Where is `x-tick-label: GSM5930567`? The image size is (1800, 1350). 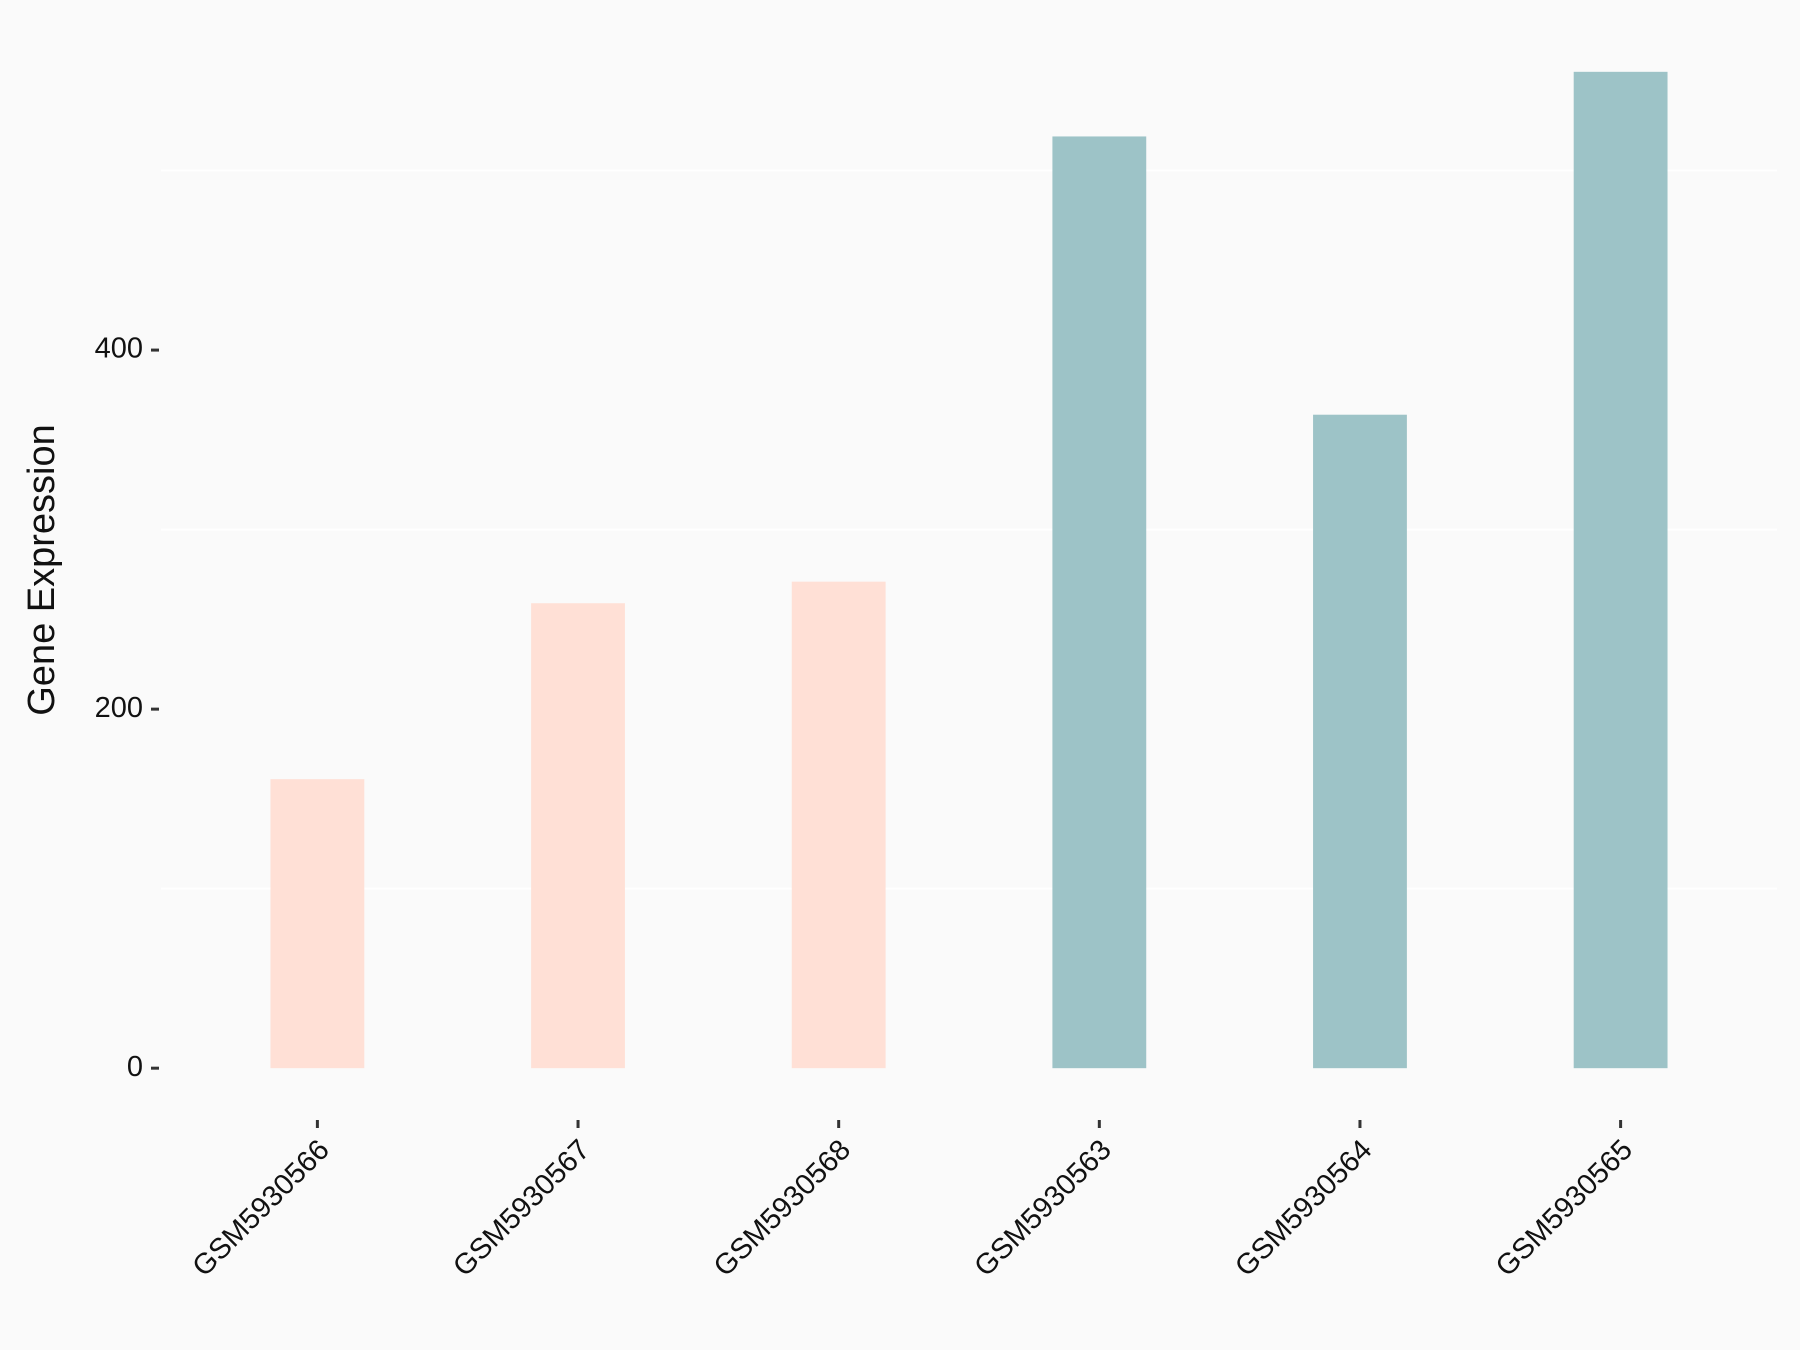
x-tick-label: GSM5930567 is located at coordinates (521, 1208).